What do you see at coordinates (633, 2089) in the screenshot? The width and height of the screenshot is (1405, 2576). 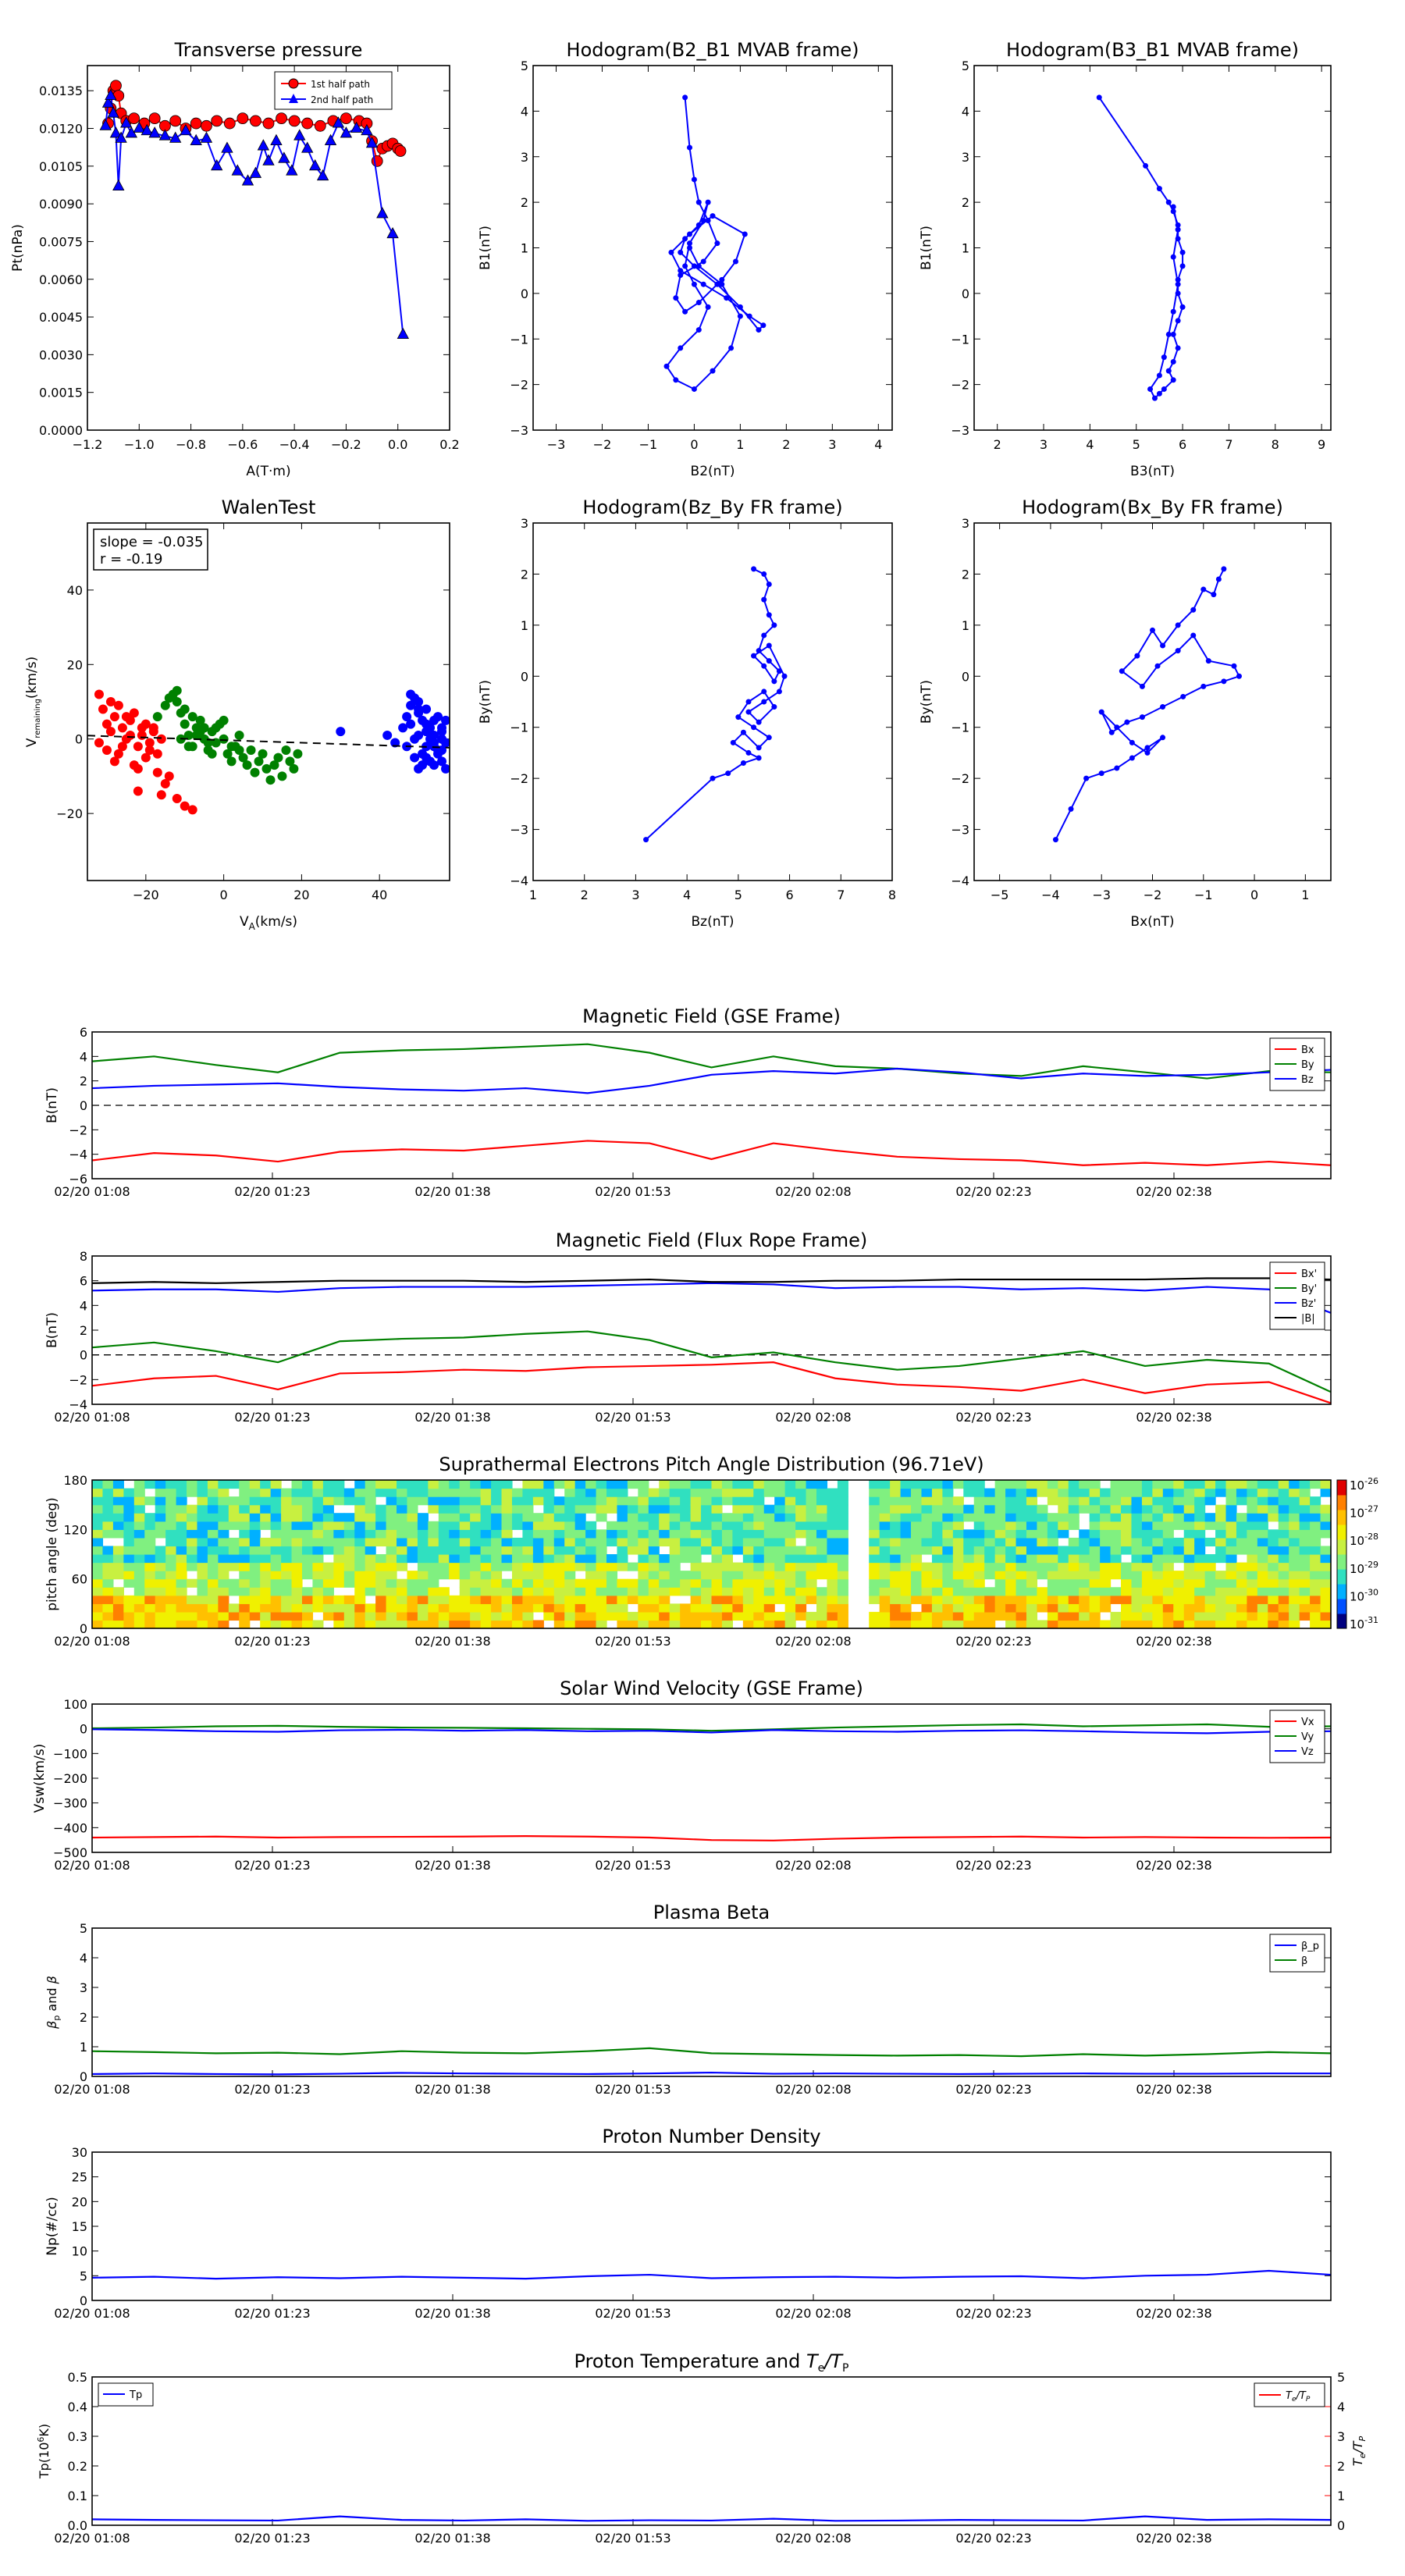 I see `beta-xtick-label: 02/20 01:53` at bounding box center [633, 2089].